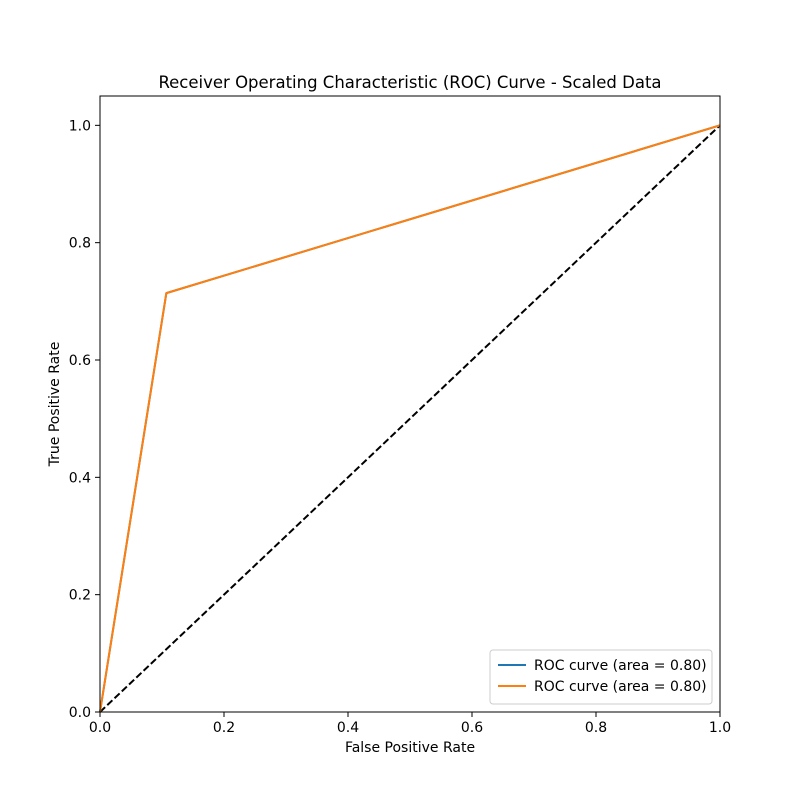  Describe the element at coordinates (348, 728) in the screenshot. I see `x-tick-label: 0.4` at that location.